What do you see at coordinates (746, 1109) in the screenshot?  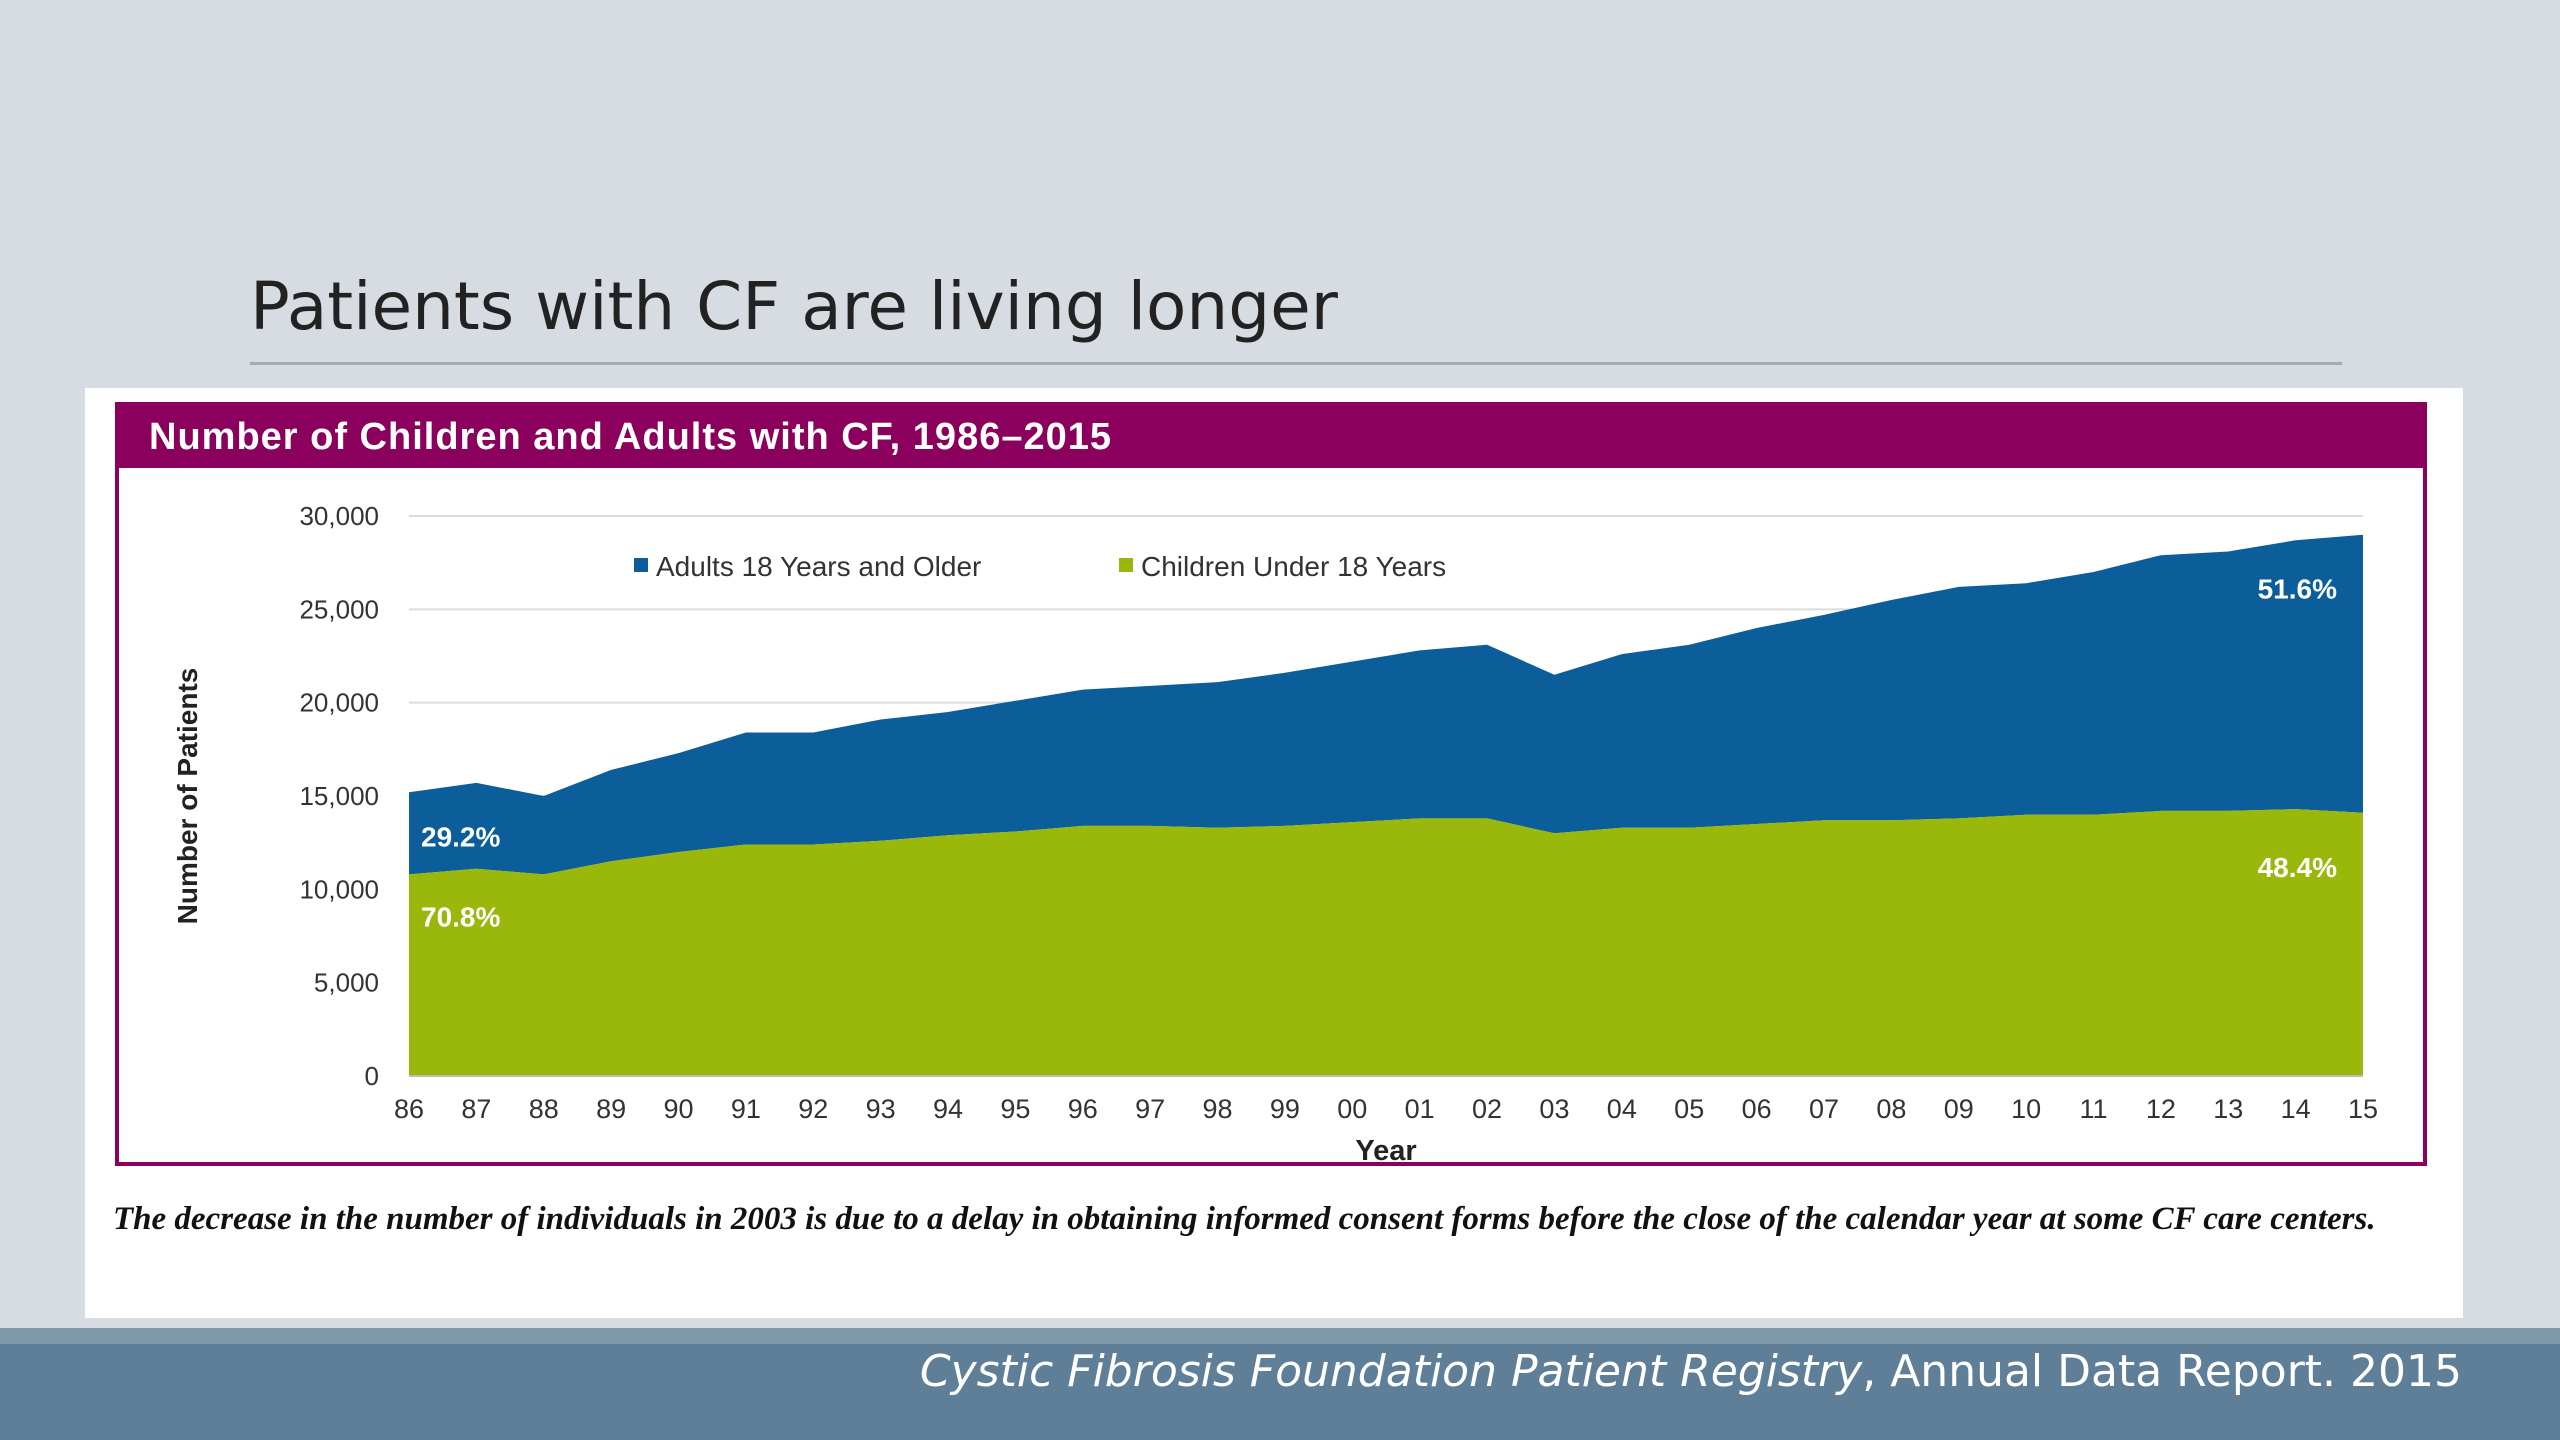 I see `x-tick-label: 91` at bounding box center [746, 1109].